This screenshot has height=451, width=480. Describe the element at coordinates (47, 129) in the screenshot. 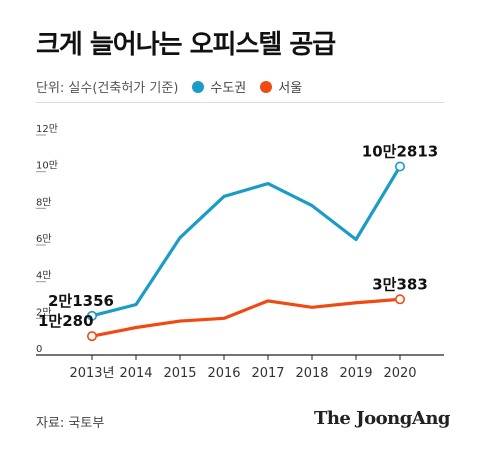

I see `y-tick-label: 12만` at that location.